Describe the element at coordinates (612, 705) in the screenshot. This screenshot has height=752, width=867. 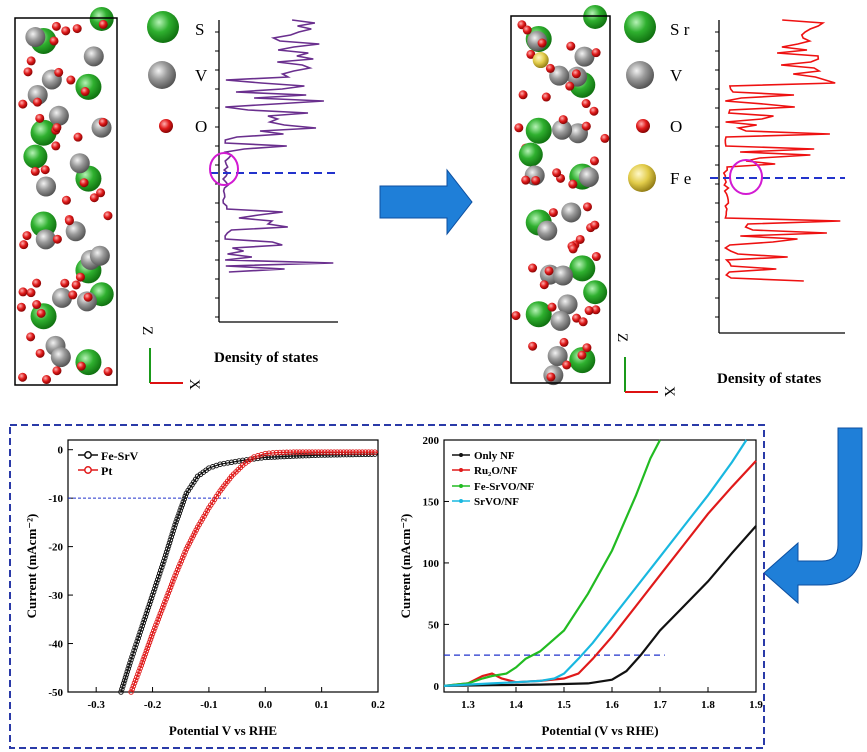
I see `x-tick-label: 1.6` at that location.